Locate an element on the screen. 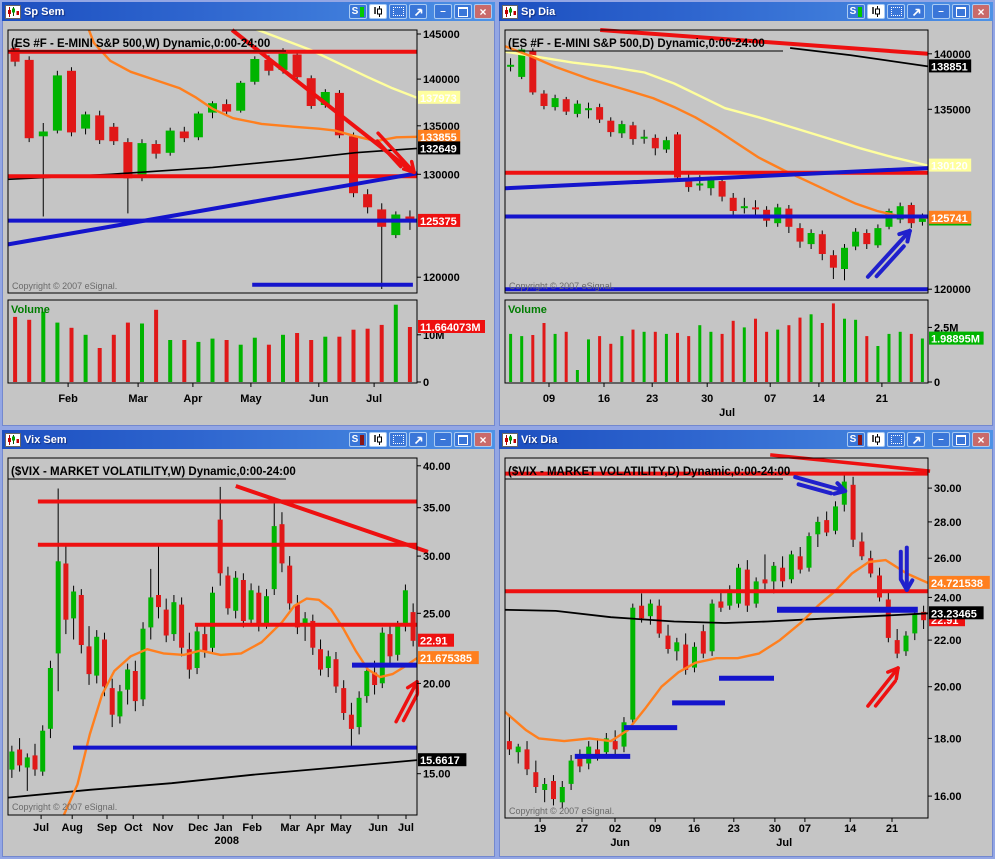 Image resolution: width=995 pixels, height=859 pixels. svg-text: 137973 is located at coordinates (438, 99).